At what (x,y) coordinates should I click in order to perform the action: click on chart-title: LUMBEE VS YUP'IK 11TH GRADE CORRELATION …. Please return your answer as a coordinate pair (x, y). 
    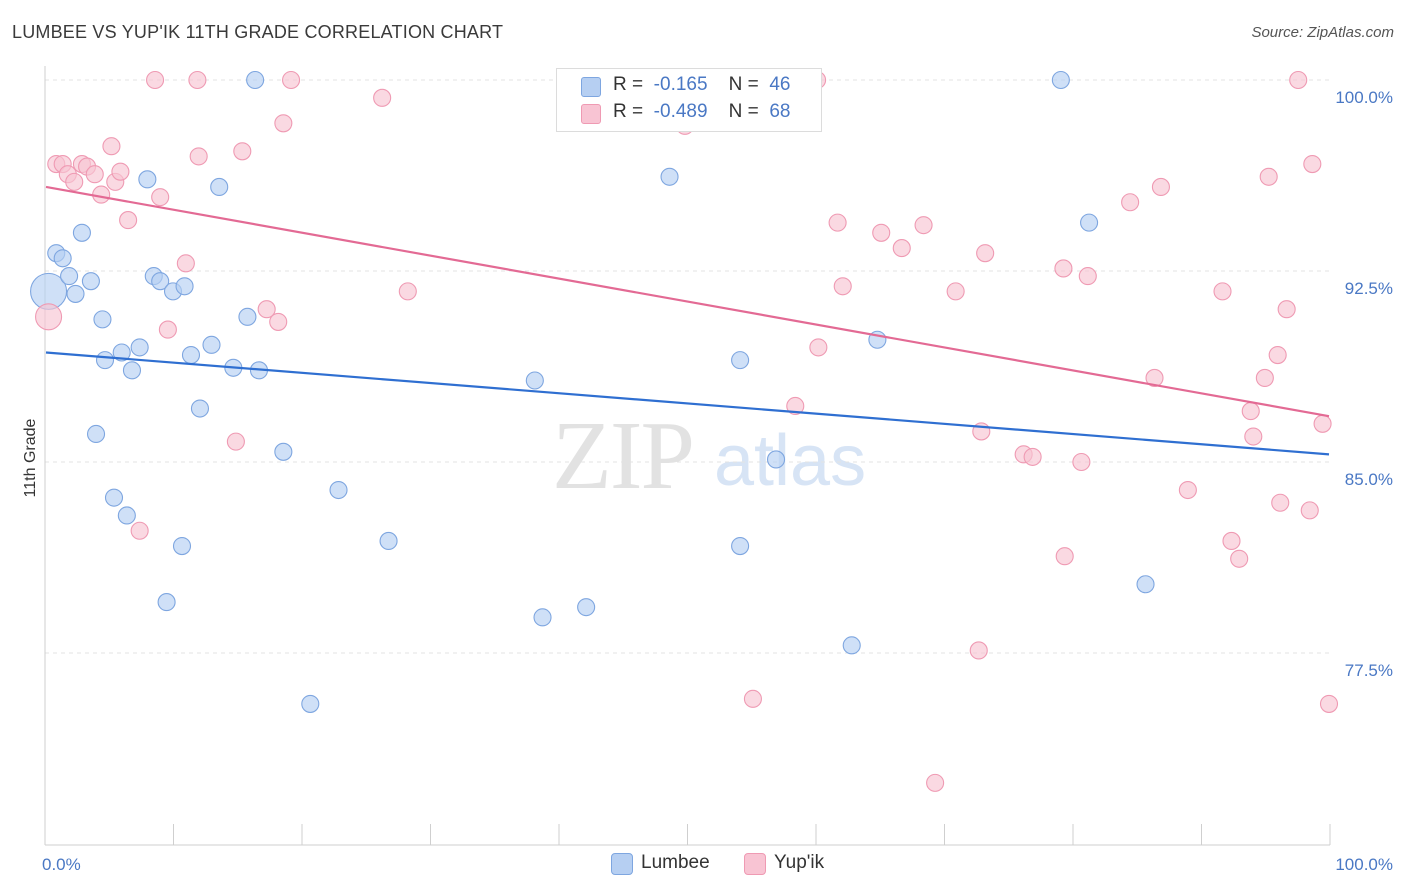
    Looking at the image, I should click on (258, 32).